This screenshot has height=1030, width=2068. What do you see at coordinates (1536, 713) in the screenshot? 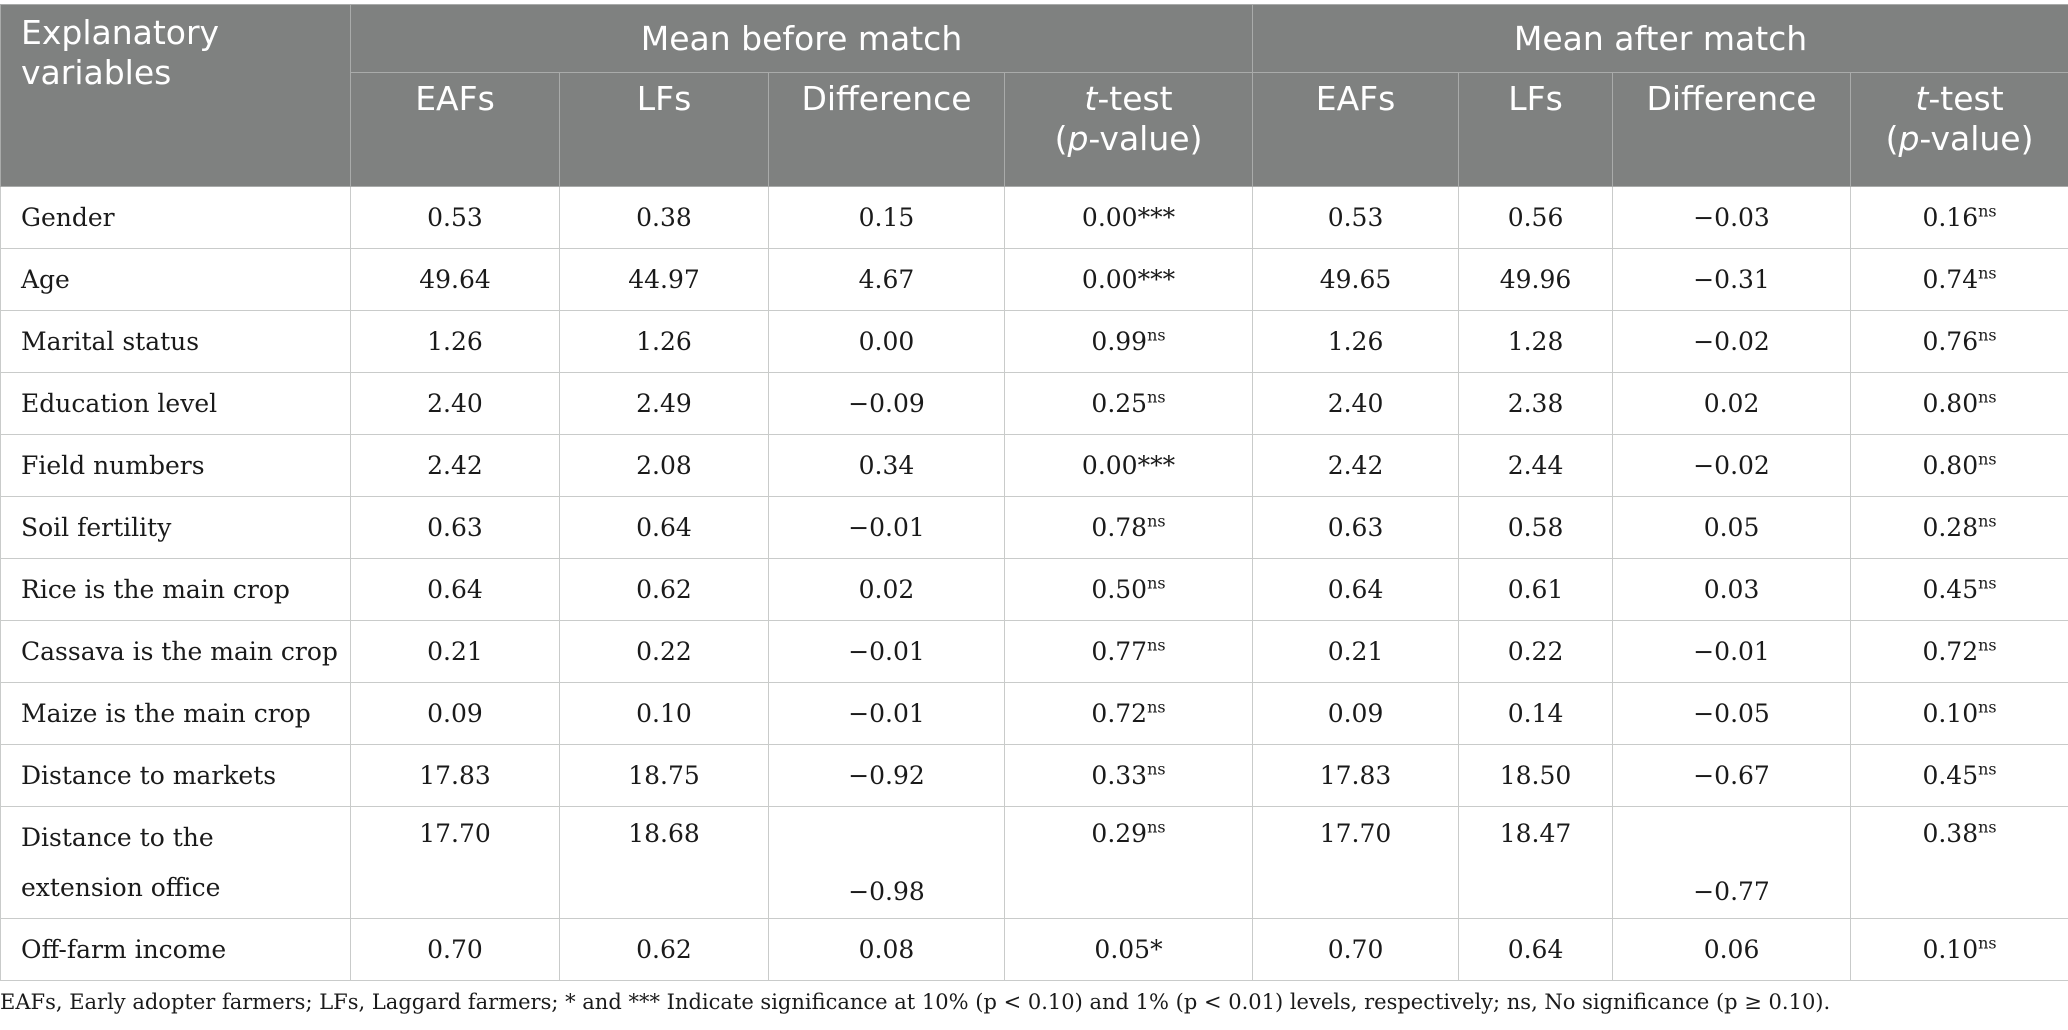
I see `after-lfs-value: 0.14` at bounding box center [1536, 713].